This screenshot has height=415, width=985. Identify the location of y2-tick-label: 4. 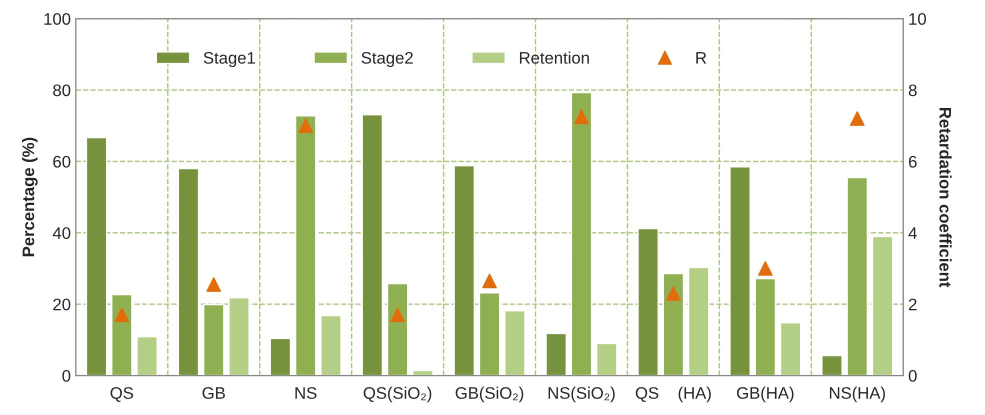
(912, 233).